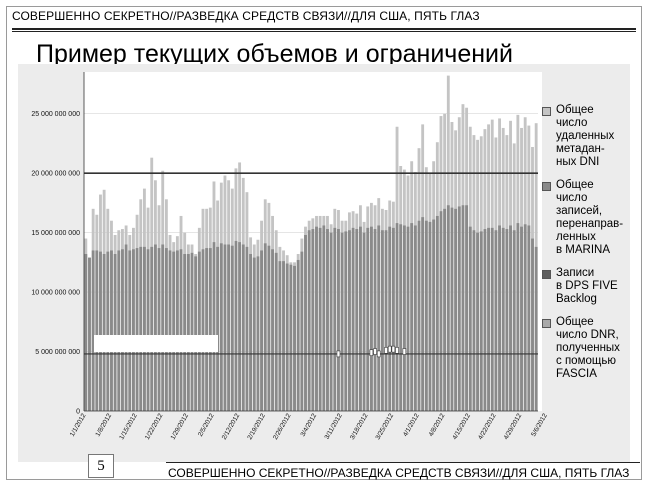 The width and height of the screenshot is (650, 488). What do you see at coordinates (539, 425) in the screenshot?
I see `x-tick-label: 5/6/2012` at bounding box center [539, 425].